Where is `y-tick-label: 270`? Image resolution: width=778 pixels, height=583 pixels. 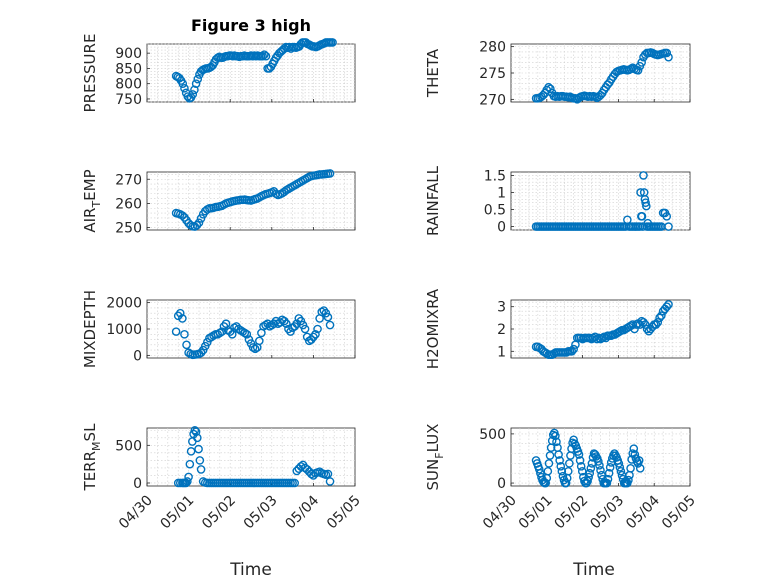 y-tick-label: 270 is located at coordinates (128, 180).